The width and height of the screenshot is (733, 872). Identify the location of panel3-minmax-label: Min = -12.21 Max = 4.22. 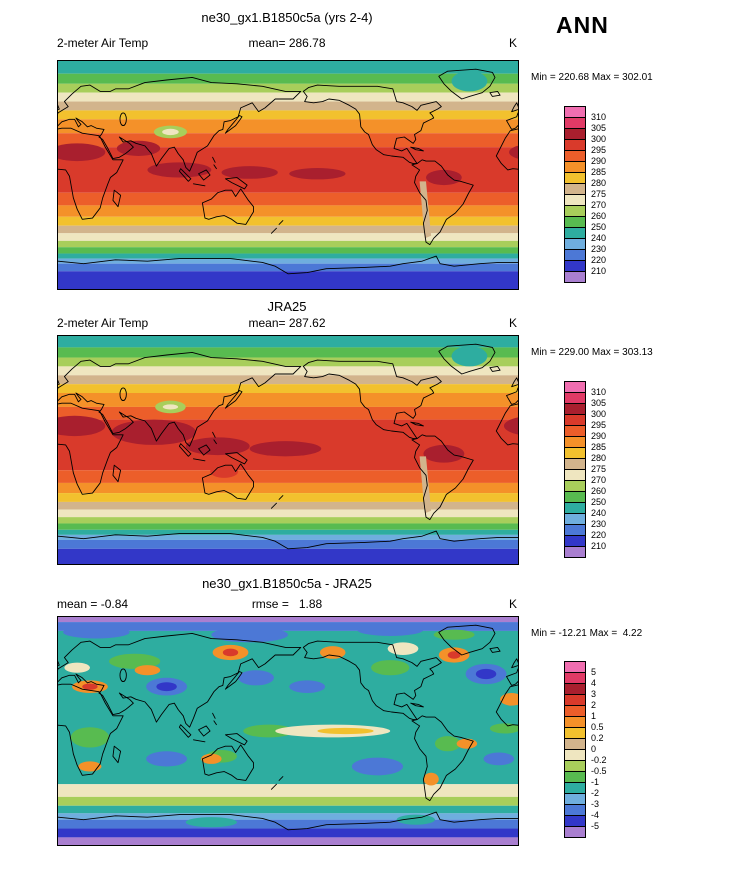
(587, 633).